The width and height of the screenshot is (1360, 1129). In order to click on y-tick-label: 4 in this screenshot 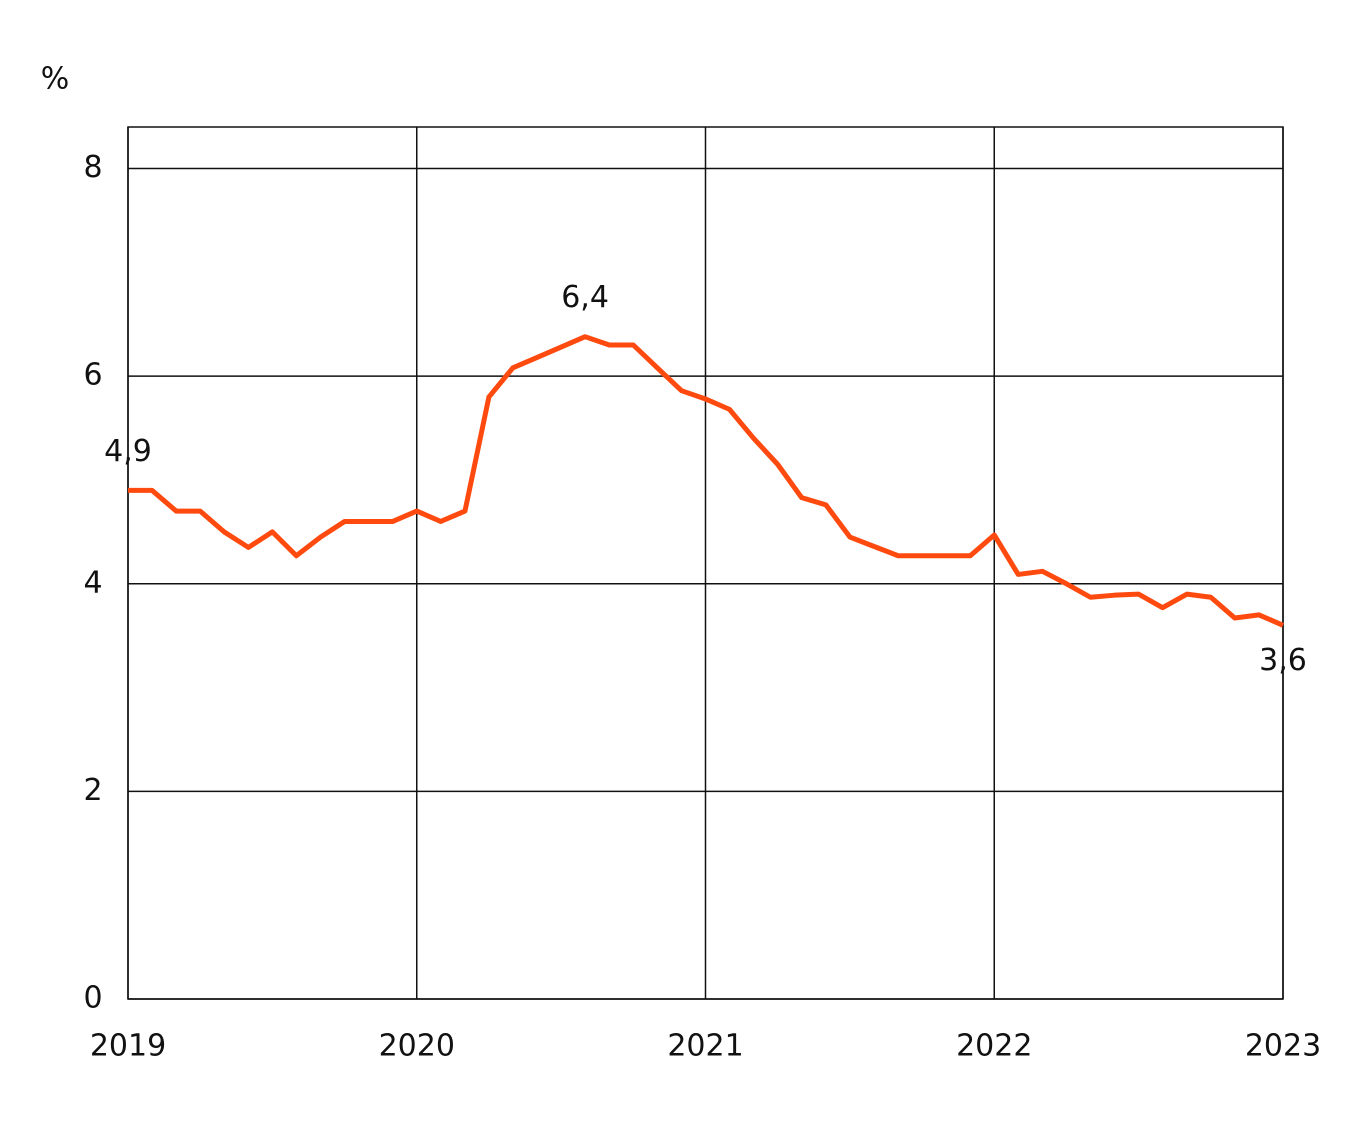, I will do `click(92, 582)`.